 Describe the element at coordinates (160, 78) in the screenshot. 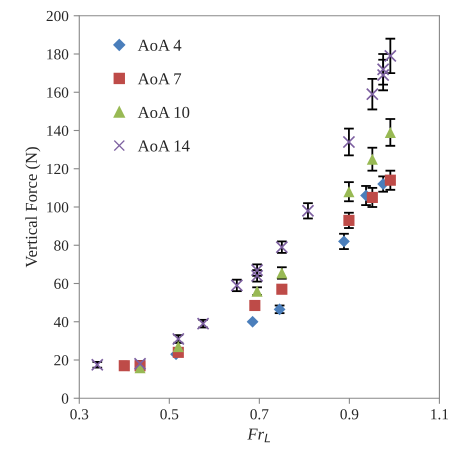

I see `legend-label: AoA 7` at that location.